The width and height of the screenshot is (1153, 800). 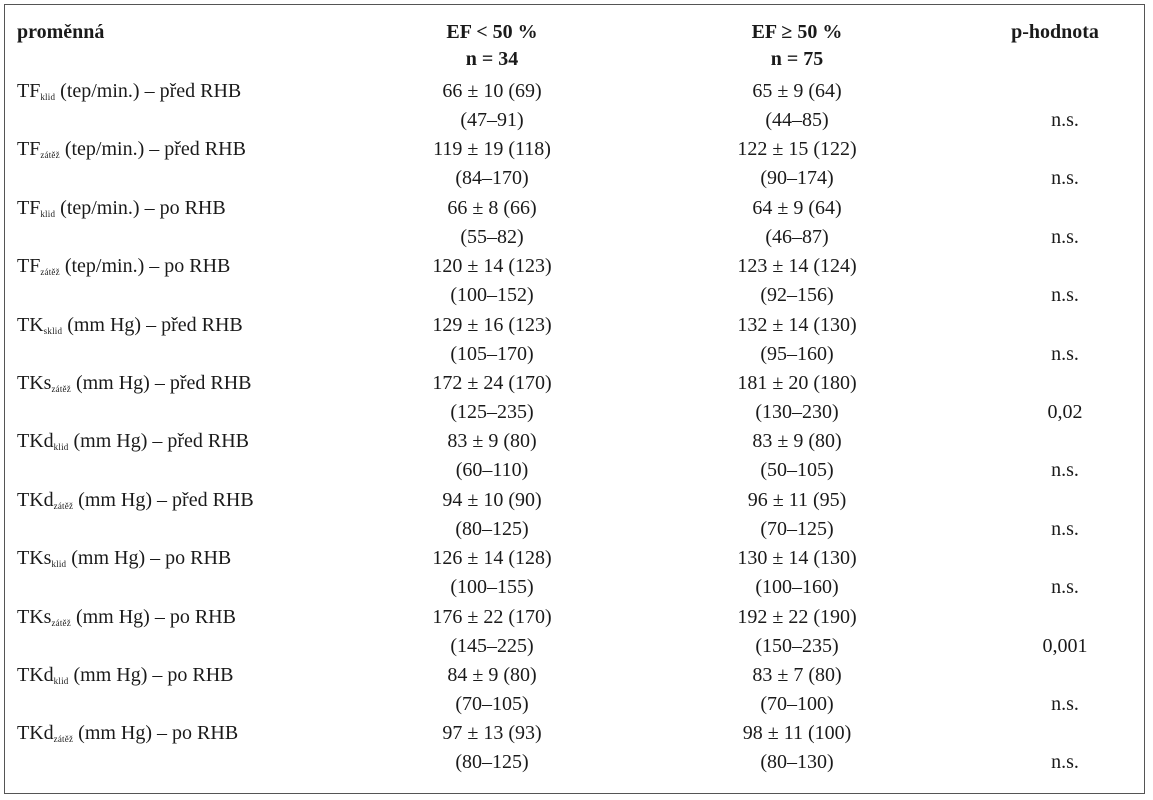 I want to click on group1-mean: 66 ± 8 (66), so click(x=492, y=207).